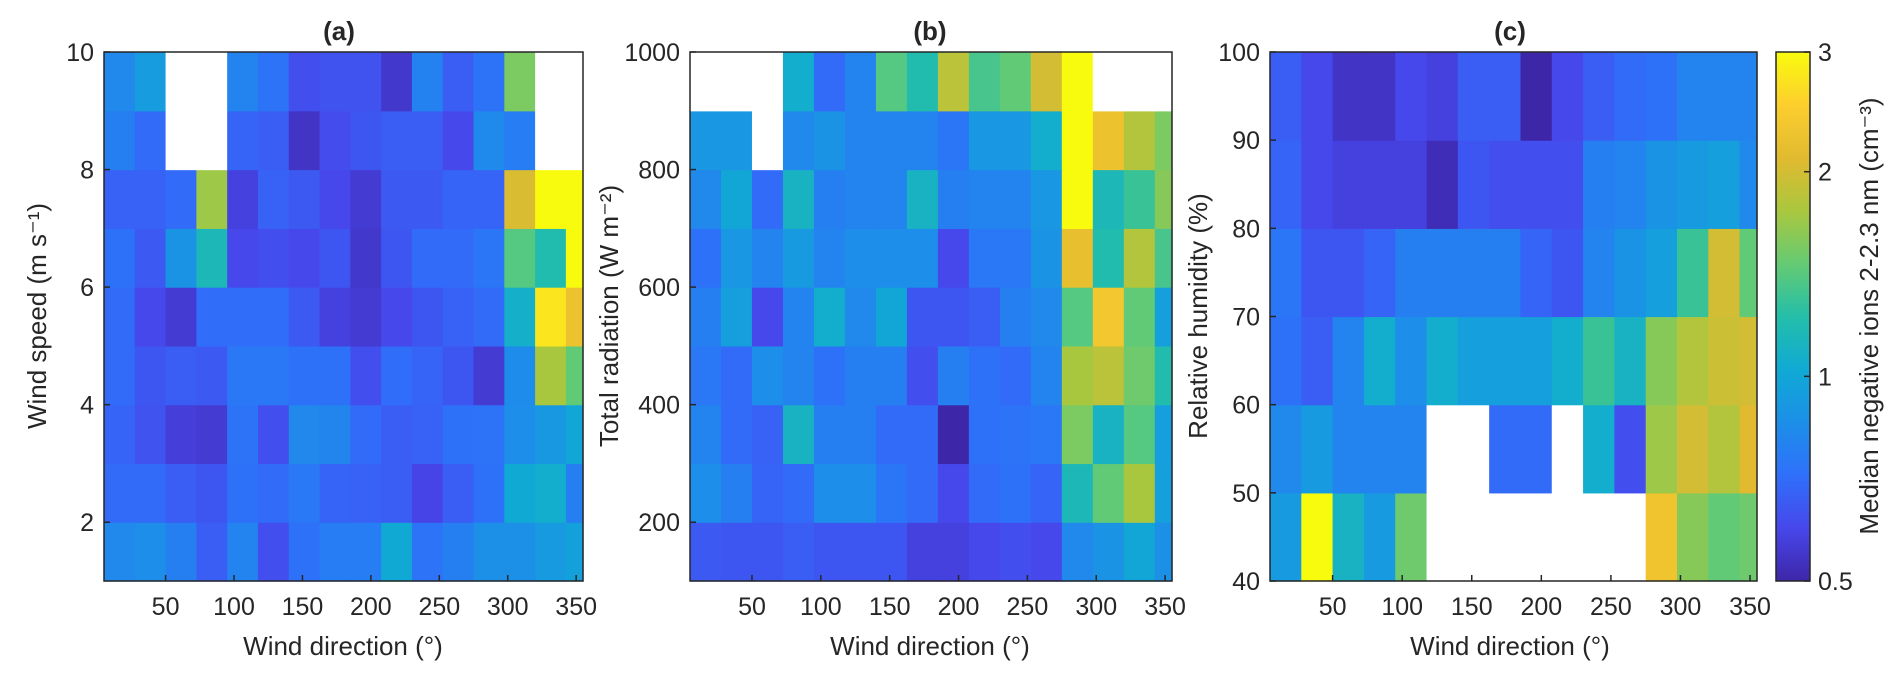  Describe the element at coordinates (1510, 31) in the screenshot. I see `panel-c-title: (c)` at that location.